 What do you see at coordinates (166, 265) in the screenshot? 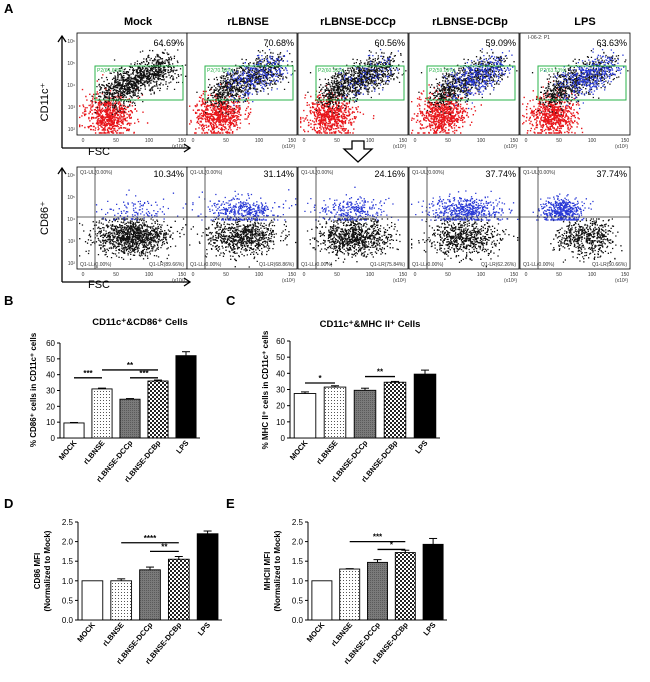
I see `quadrant-lr-label: Q1-LR(89.66%)` at bounding box center [166, 265].